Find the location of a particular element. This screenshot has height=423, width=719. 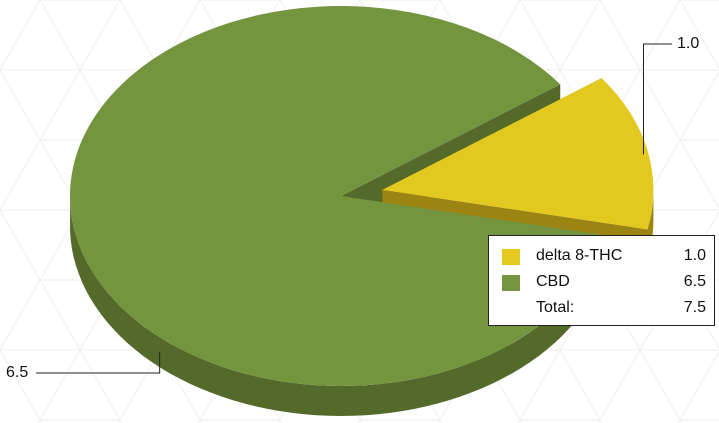

data-label-cbd: 6.5 is located at coordinates (17, 372).